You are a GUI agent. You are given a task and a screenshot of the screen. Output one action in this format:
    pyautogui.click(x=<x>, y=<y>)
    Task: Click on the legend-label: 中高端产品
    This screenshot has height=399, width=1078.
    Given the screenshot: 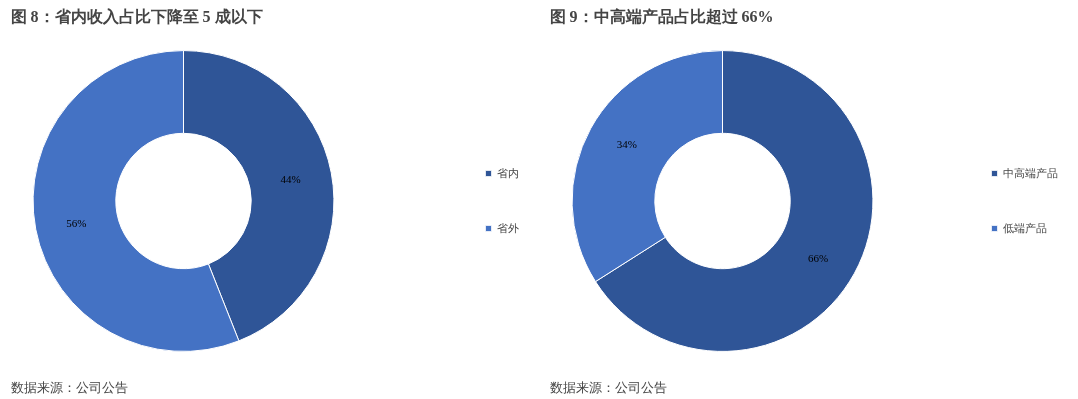 What is the action you would take?
    pyautogui.click(x=1030, y=173)
    